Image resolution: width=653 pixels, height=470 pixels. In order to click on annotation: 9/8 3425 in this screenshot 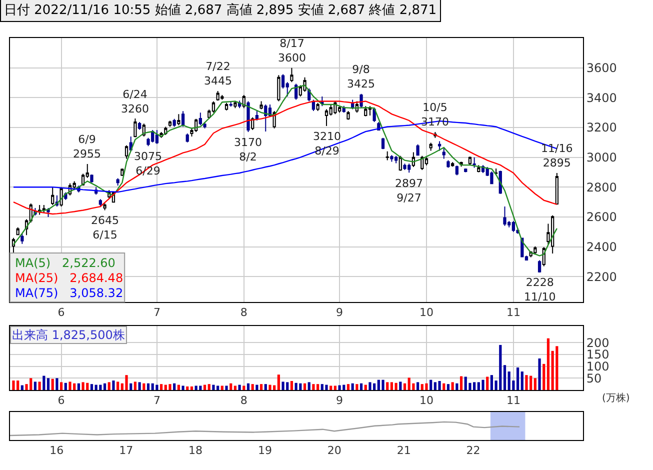, I will do `click(361, 76)`.